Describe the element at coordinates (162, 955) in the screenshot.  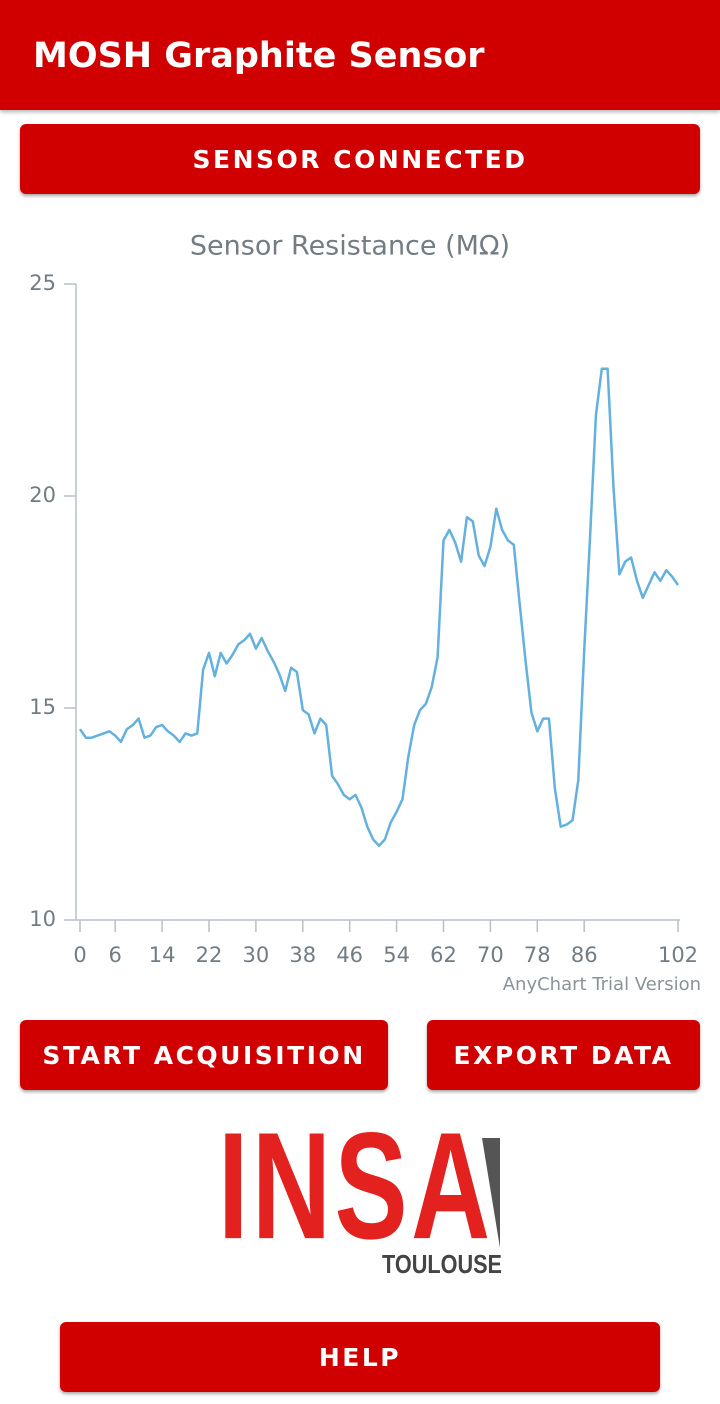
I see `x-tick-label: 14` at that location.